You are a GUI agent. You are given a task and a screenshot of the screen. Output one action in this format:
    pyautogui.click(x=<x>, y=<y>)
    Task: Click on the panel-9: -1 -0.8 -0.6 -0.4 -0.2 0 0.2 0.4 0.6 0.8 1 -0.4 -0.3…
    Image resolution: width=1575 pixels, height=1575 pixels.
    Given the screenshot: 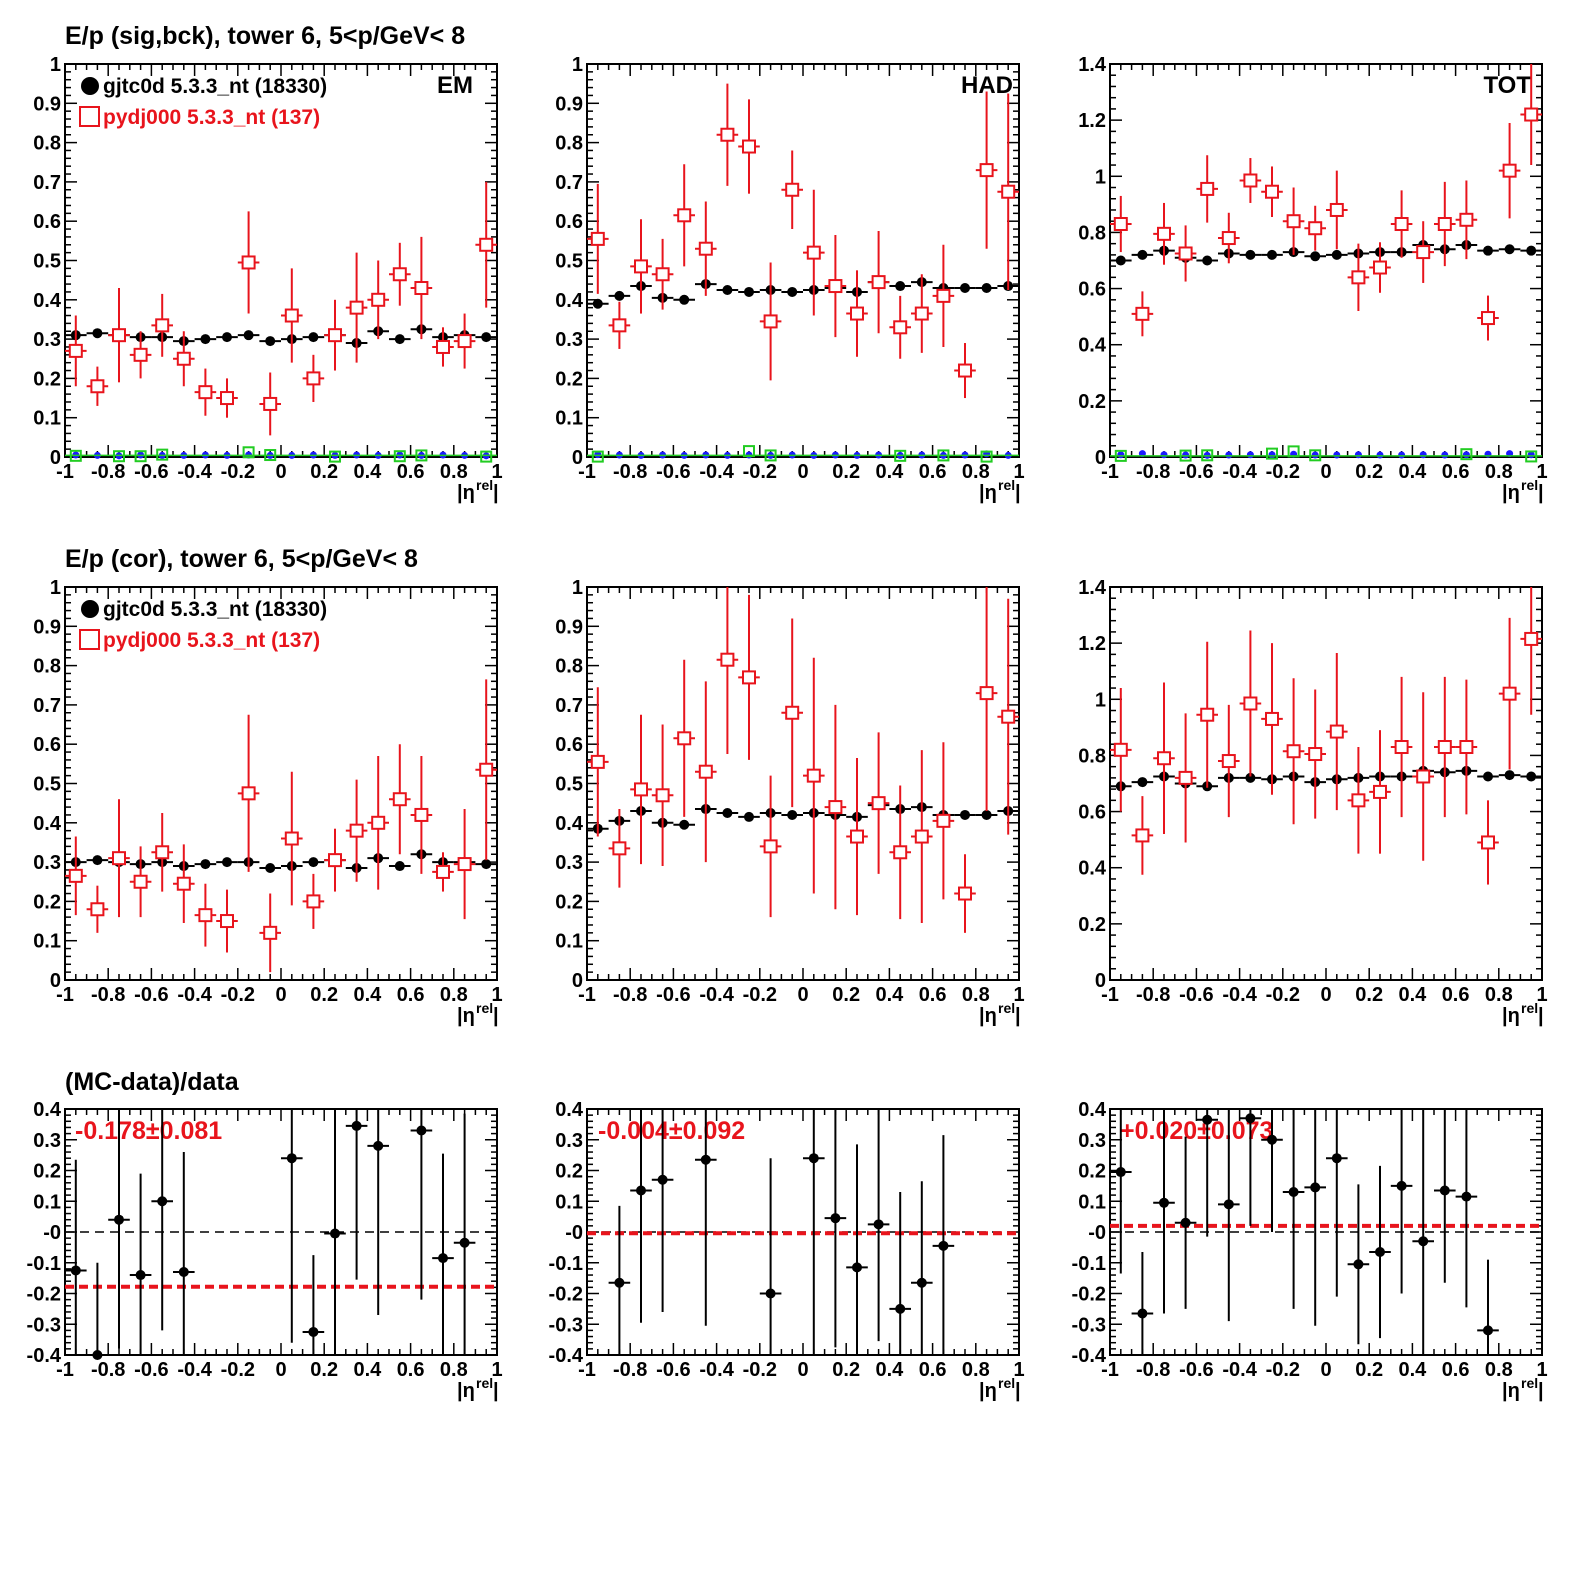 What is the action you would take?
    pyautogui.click(x=1310, y=1250)
    